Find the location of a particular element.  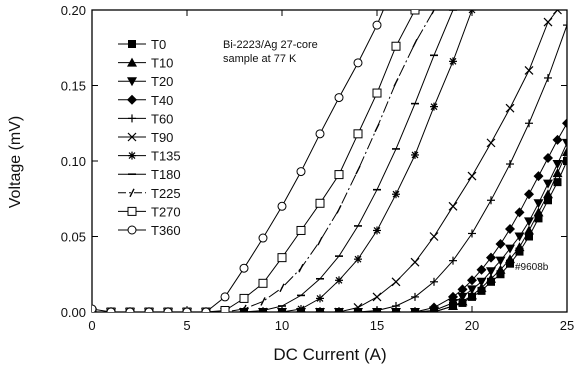

legend-label-t40: T40 is located at coordinates (162, 100).